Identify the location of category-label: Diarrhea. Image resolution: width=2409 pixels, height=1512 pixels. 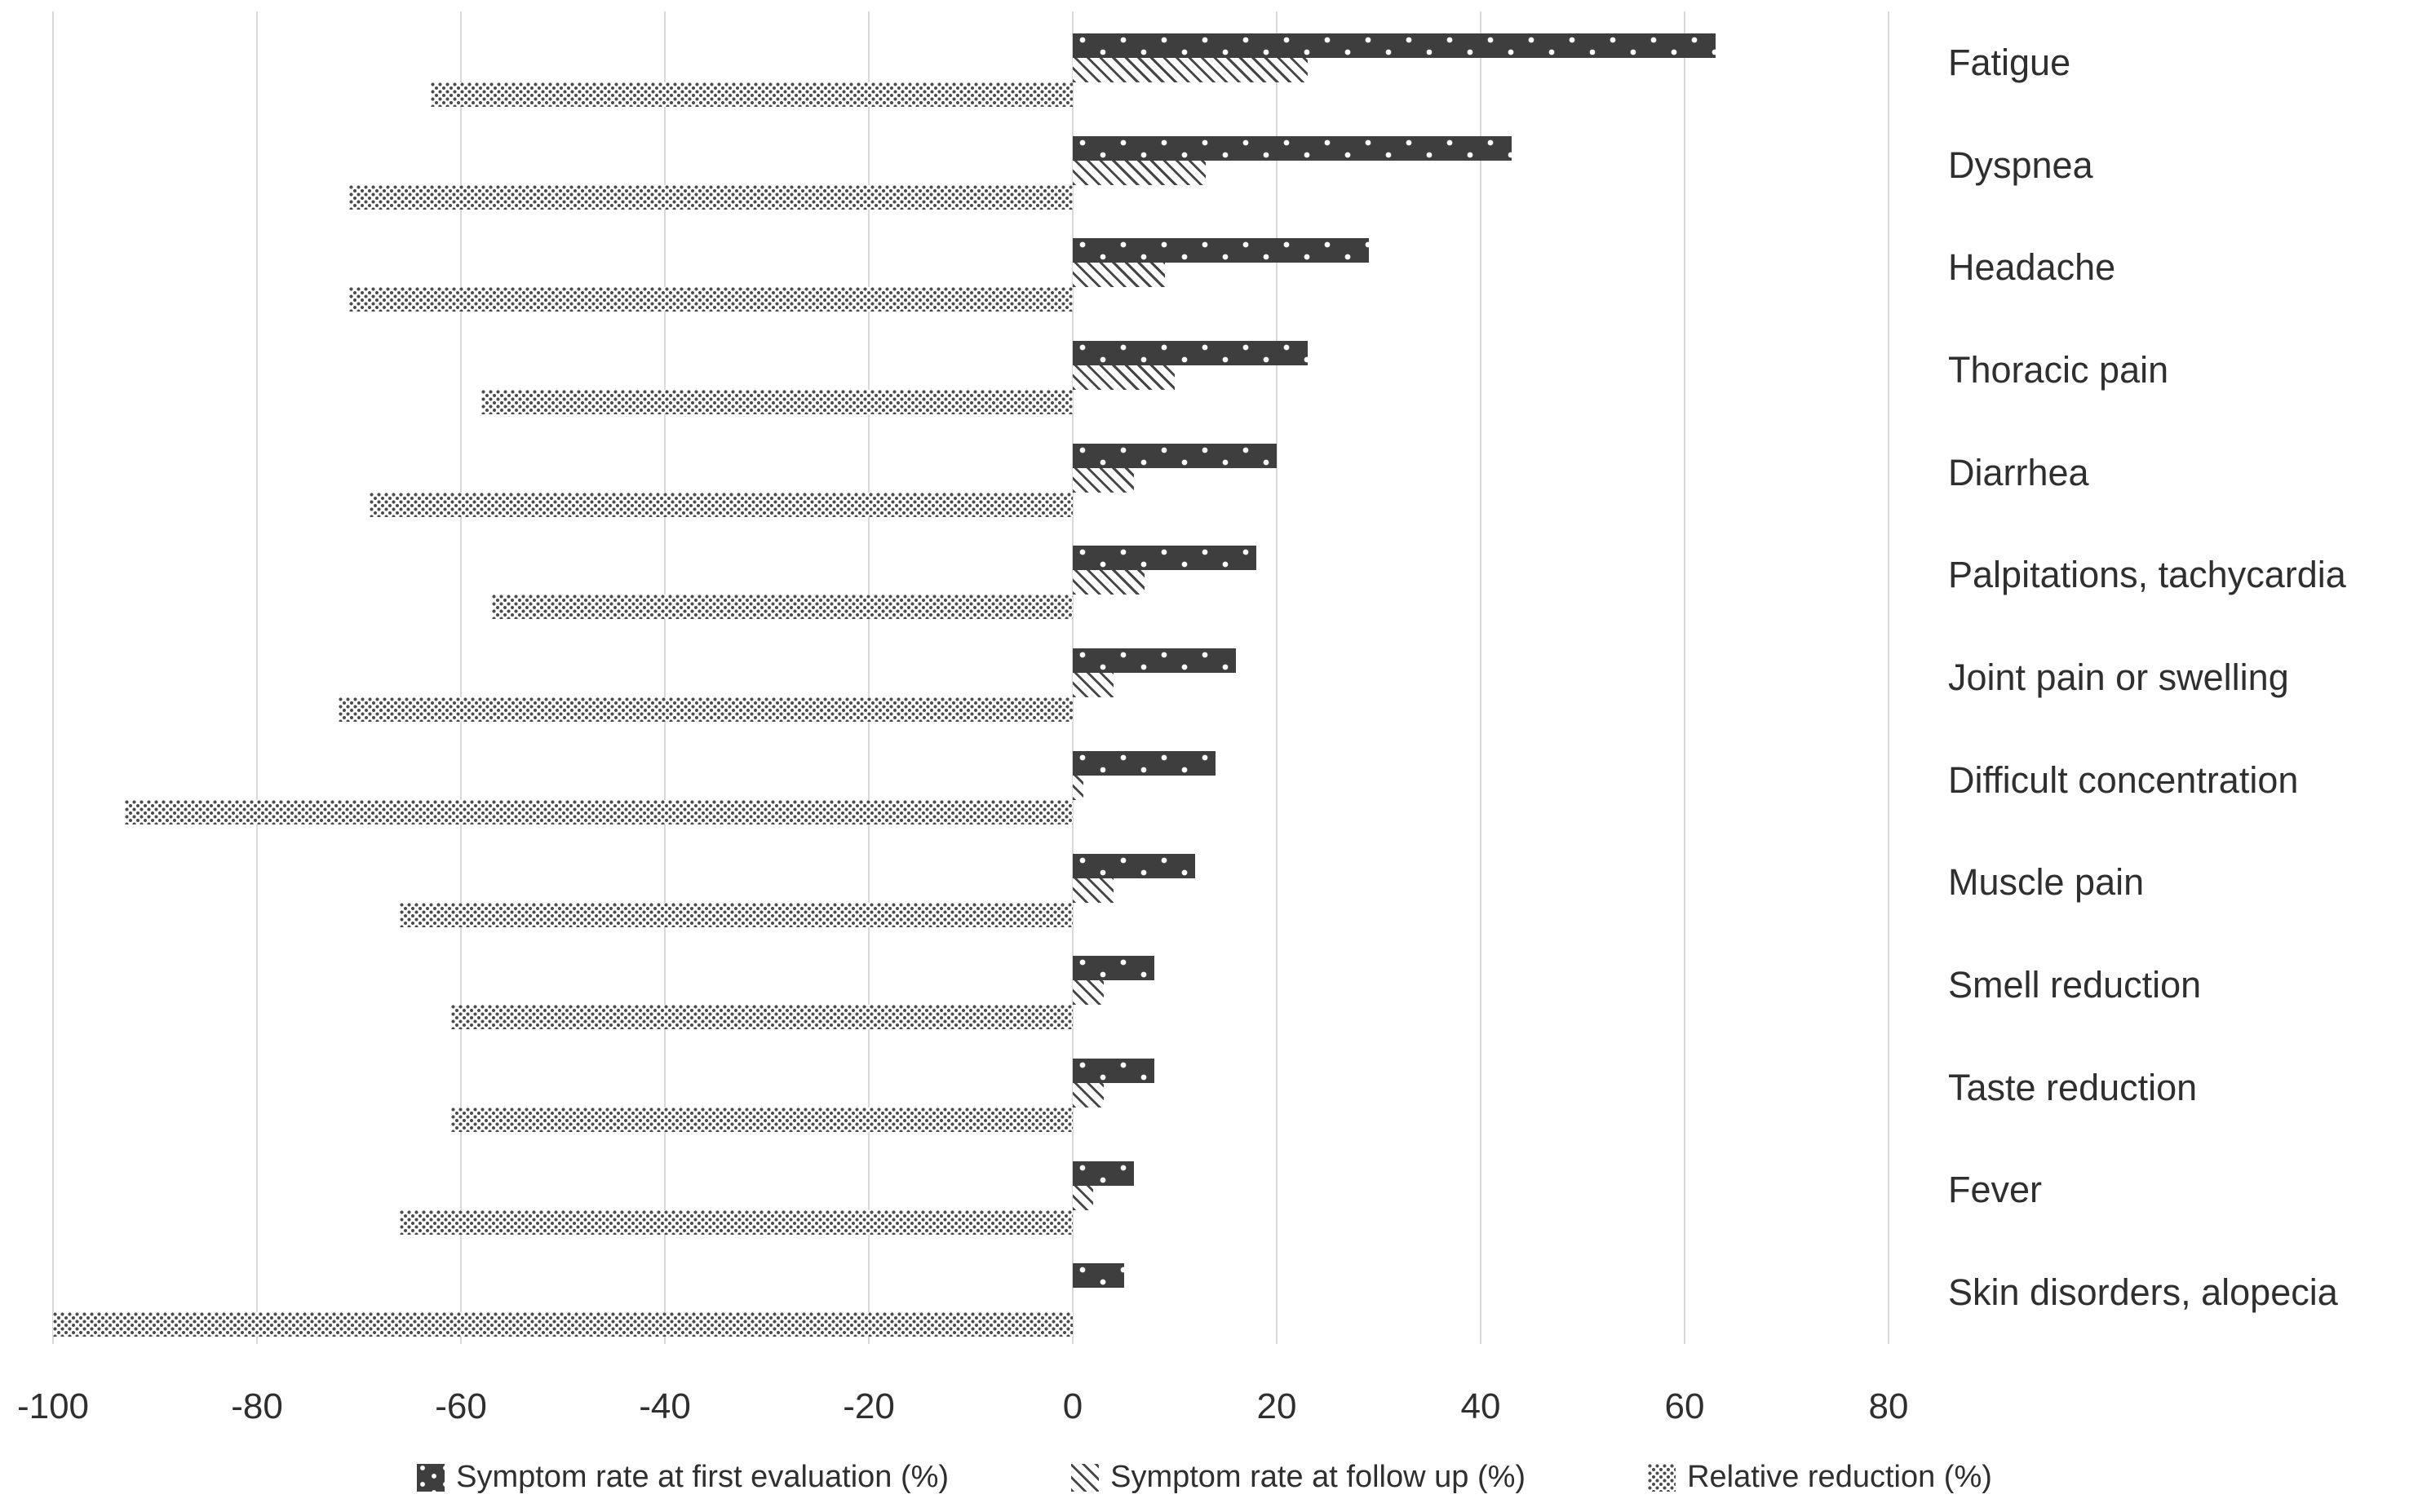
(2019, 472).